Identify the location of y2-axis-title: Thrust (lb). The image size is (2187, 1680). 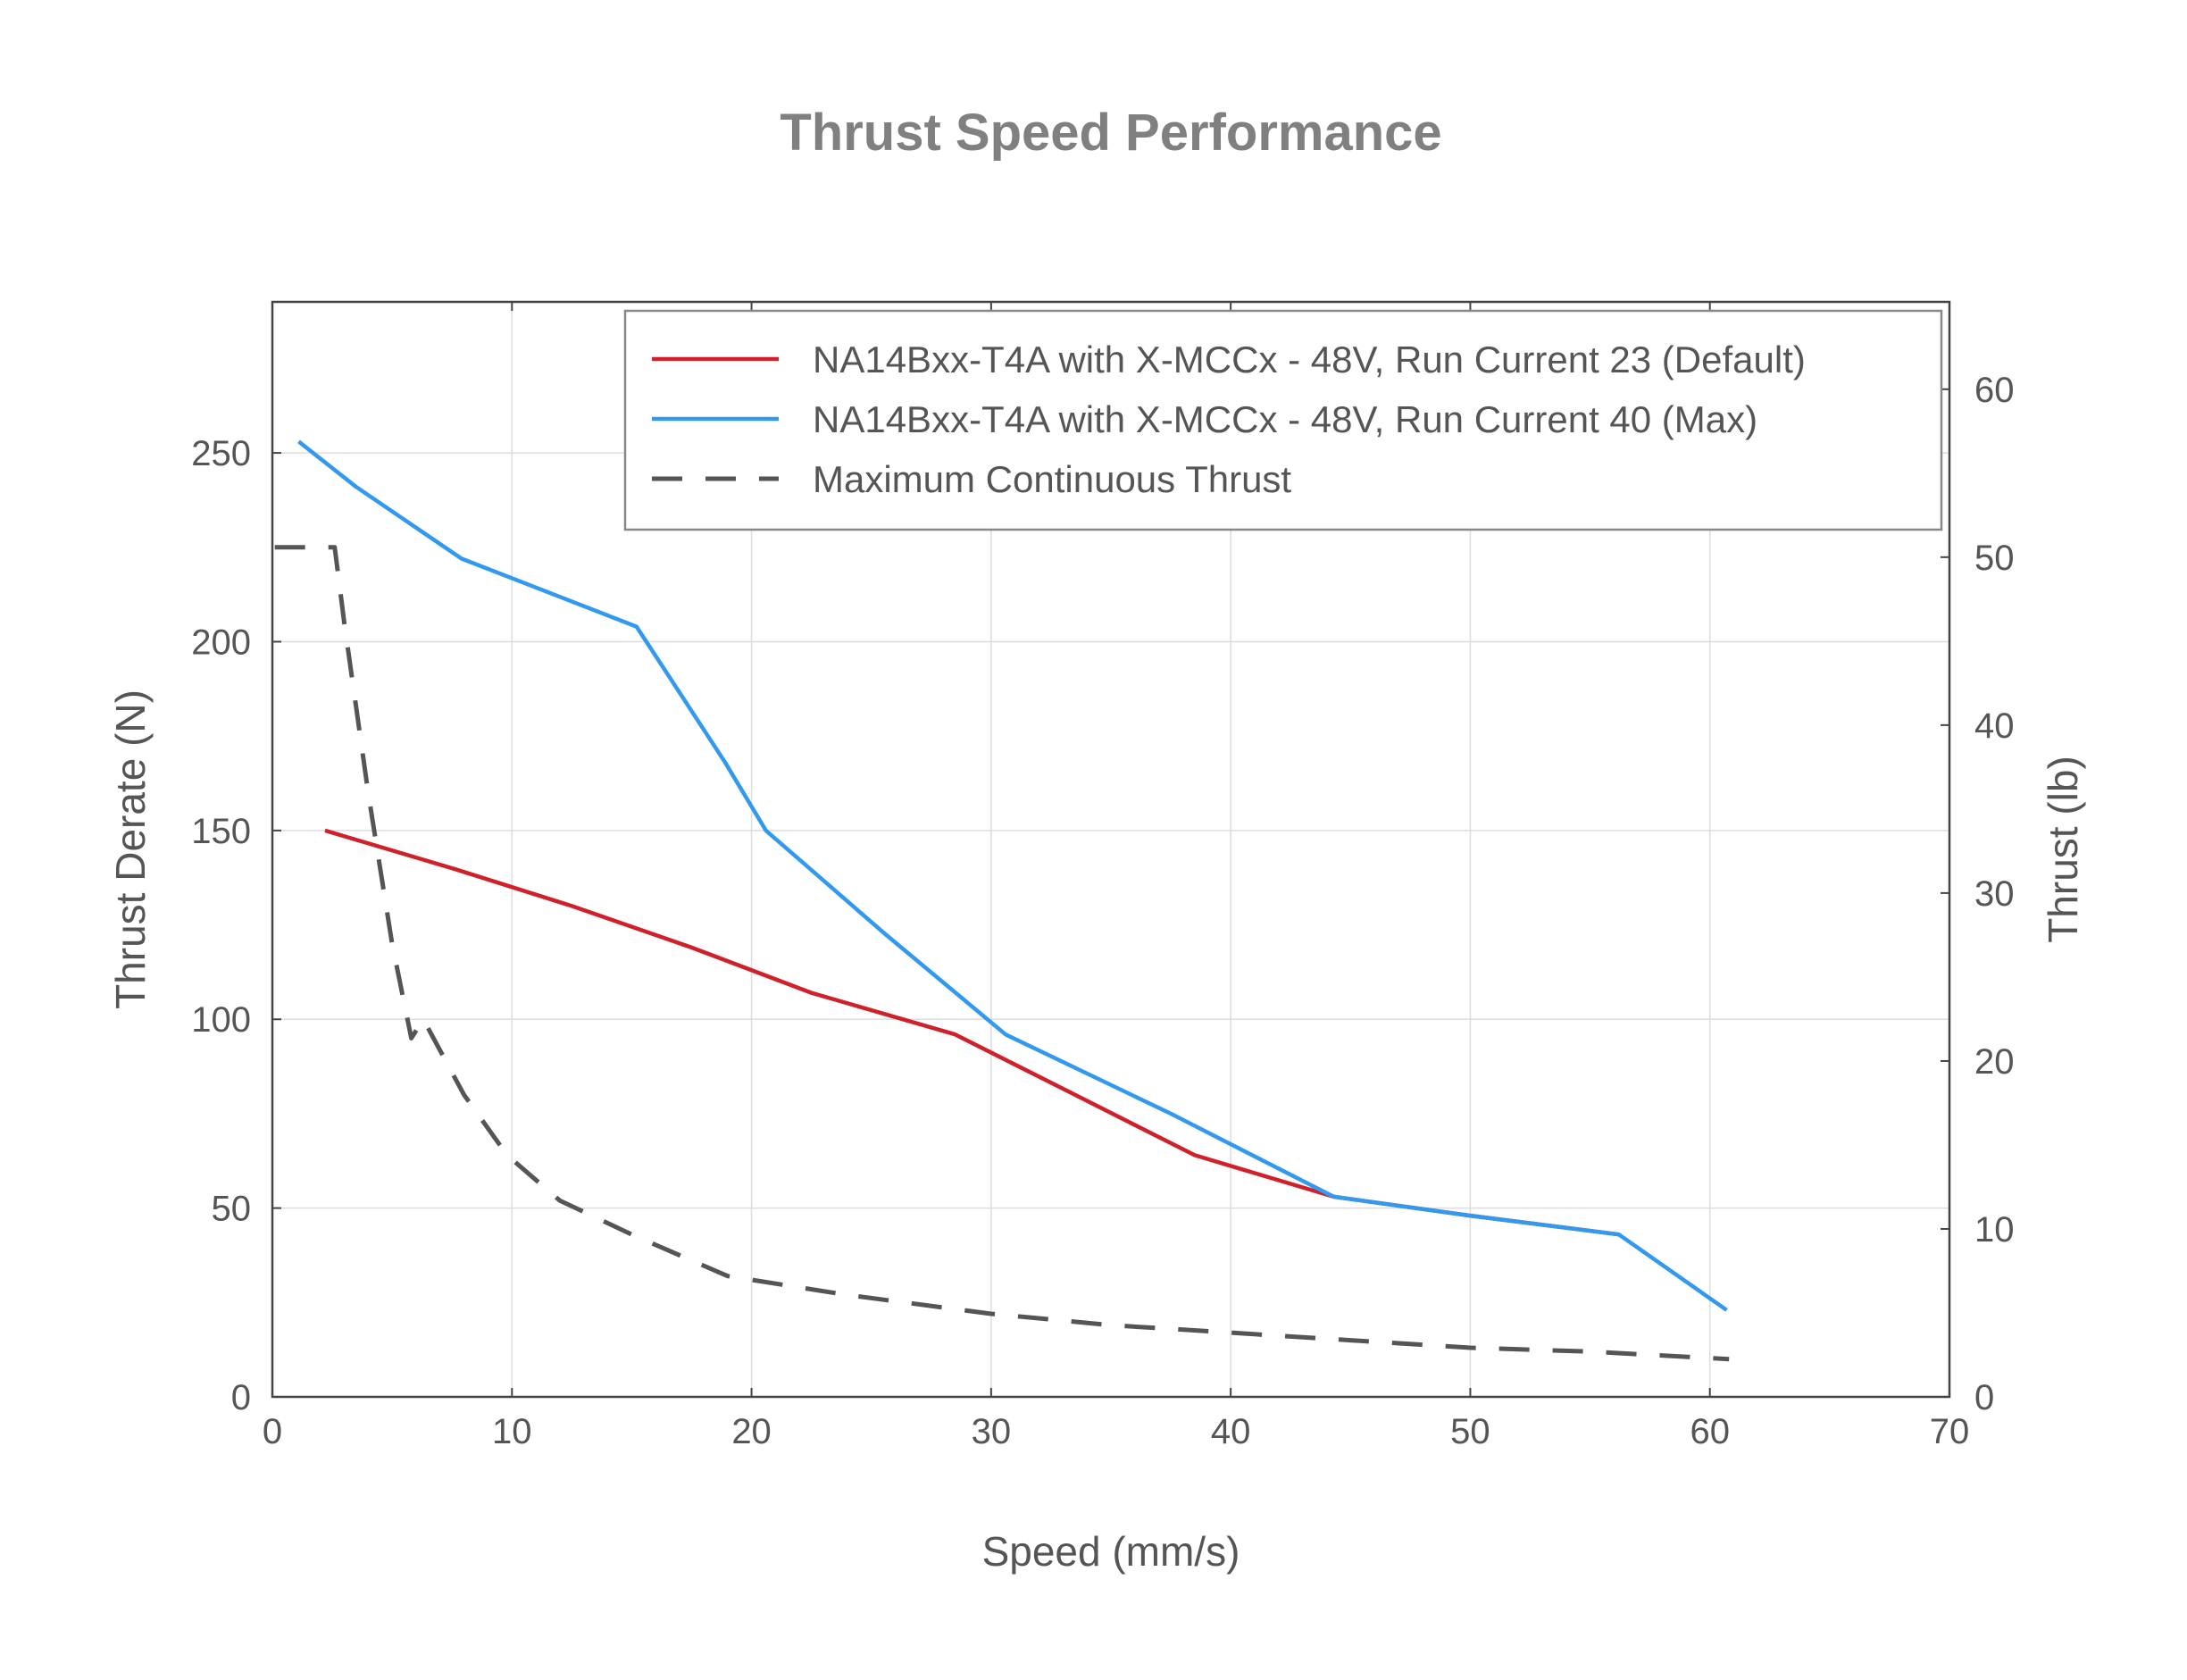
(2063, 849).